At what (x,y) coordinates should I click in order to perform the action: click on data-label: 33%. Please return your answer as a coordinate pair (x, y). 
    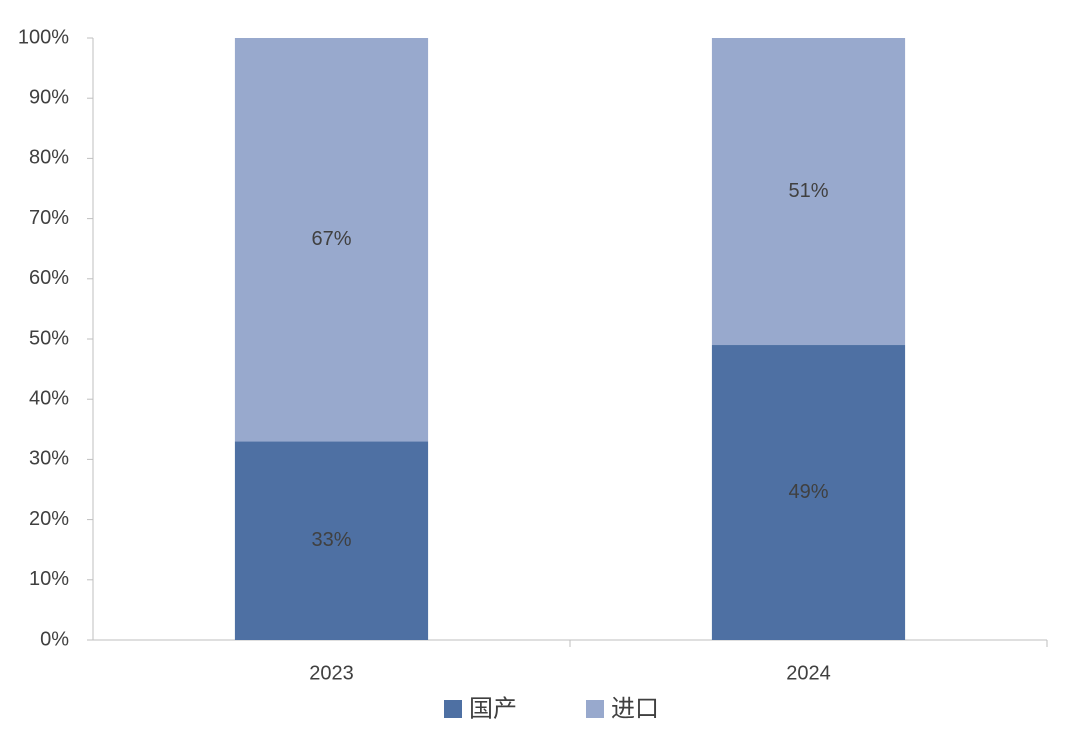
    Looking at the image, I should click on (331, 540).